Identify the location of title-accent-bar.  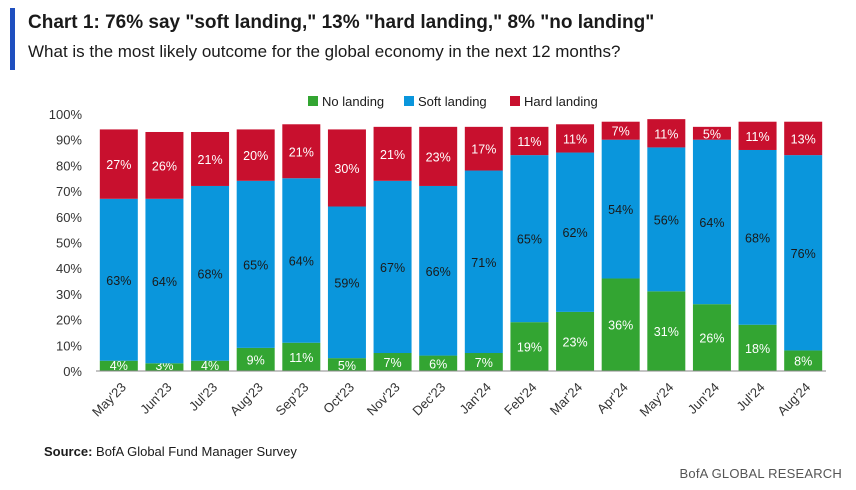
(12, 39).